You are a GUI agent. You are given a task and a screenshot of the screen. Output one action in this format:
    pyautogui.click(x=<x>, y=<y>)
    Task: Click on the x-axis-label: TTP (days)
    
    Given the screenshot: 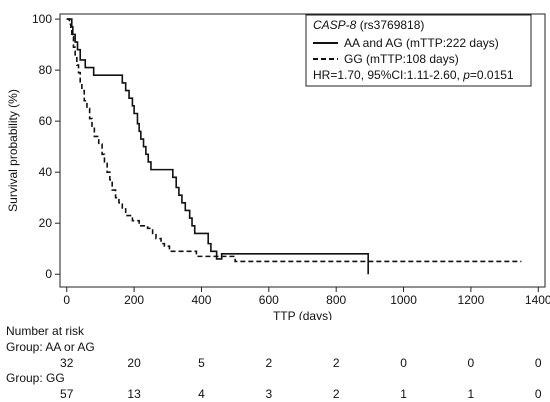 What is the action you would take?
    pyautogui.click(x=302, y=314)
    